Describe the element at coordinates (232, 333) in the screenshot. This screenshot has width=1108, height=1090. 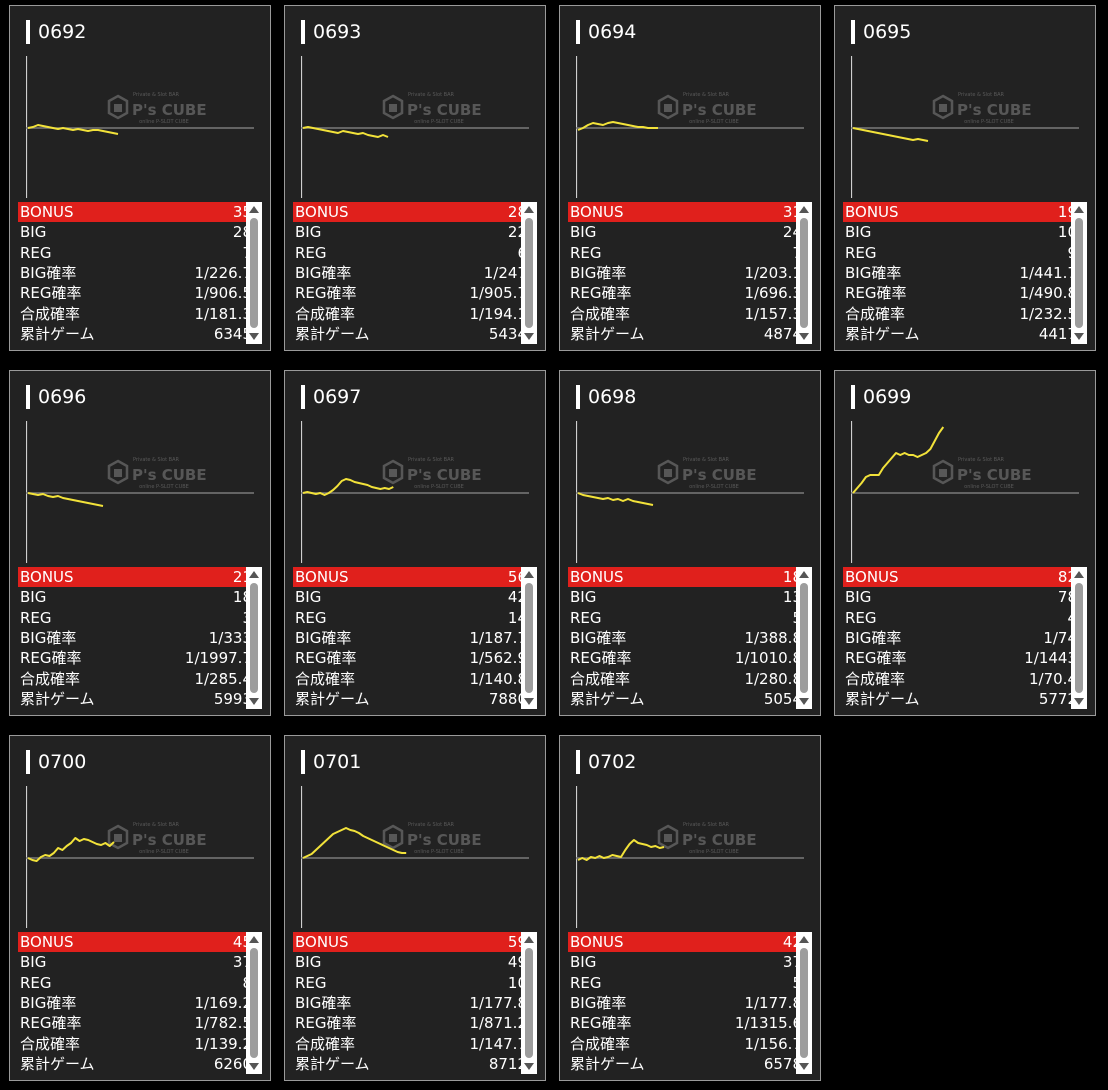
I see `total-games-value: 6345` at that location.